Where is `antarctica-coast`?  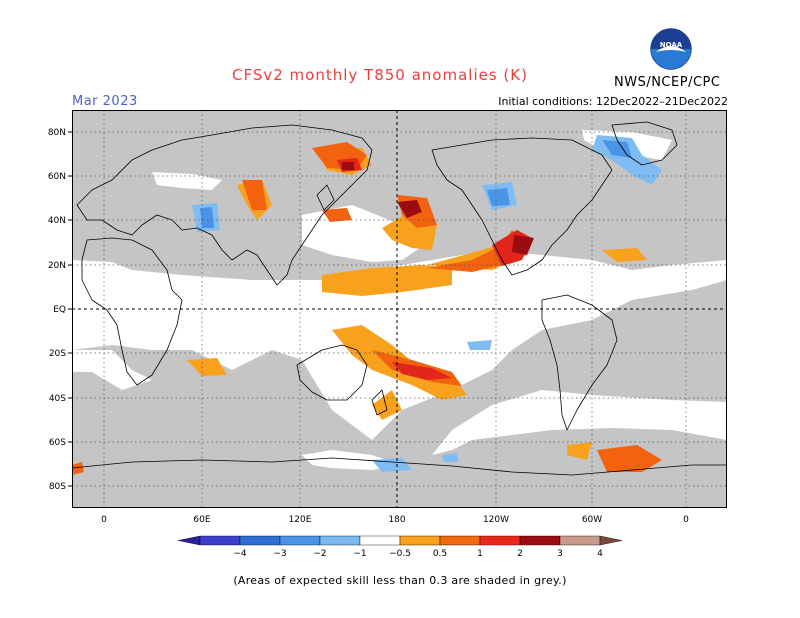
antarctica-coast is located at coordinates (399, 466).